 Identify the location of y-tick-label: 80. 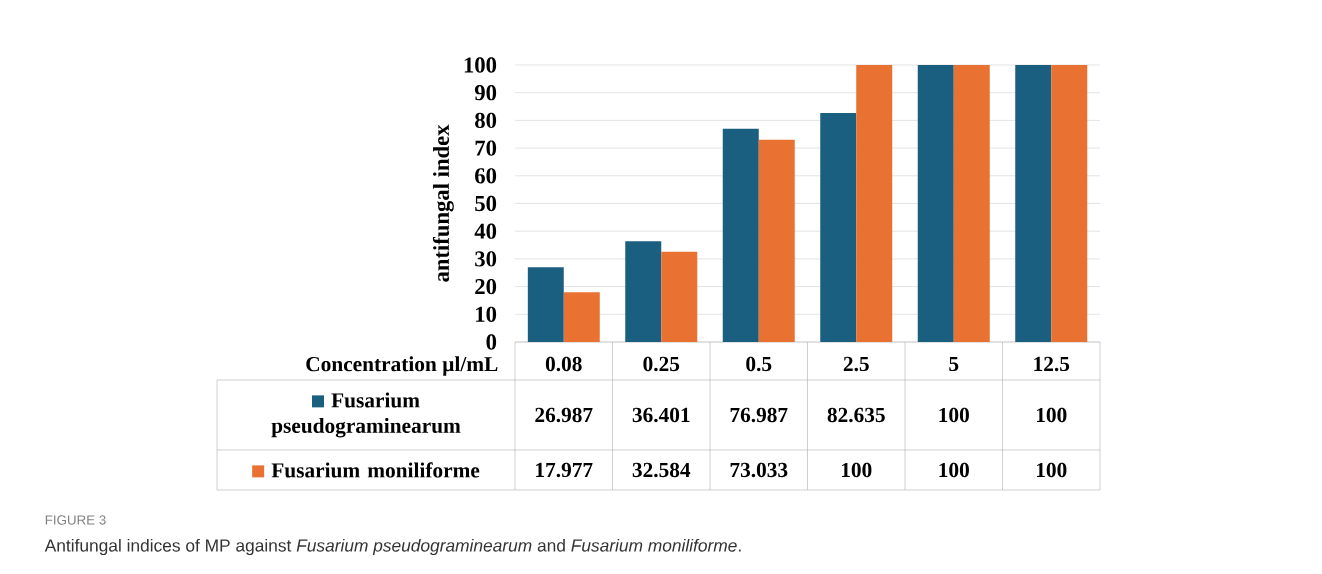
(486, 120).